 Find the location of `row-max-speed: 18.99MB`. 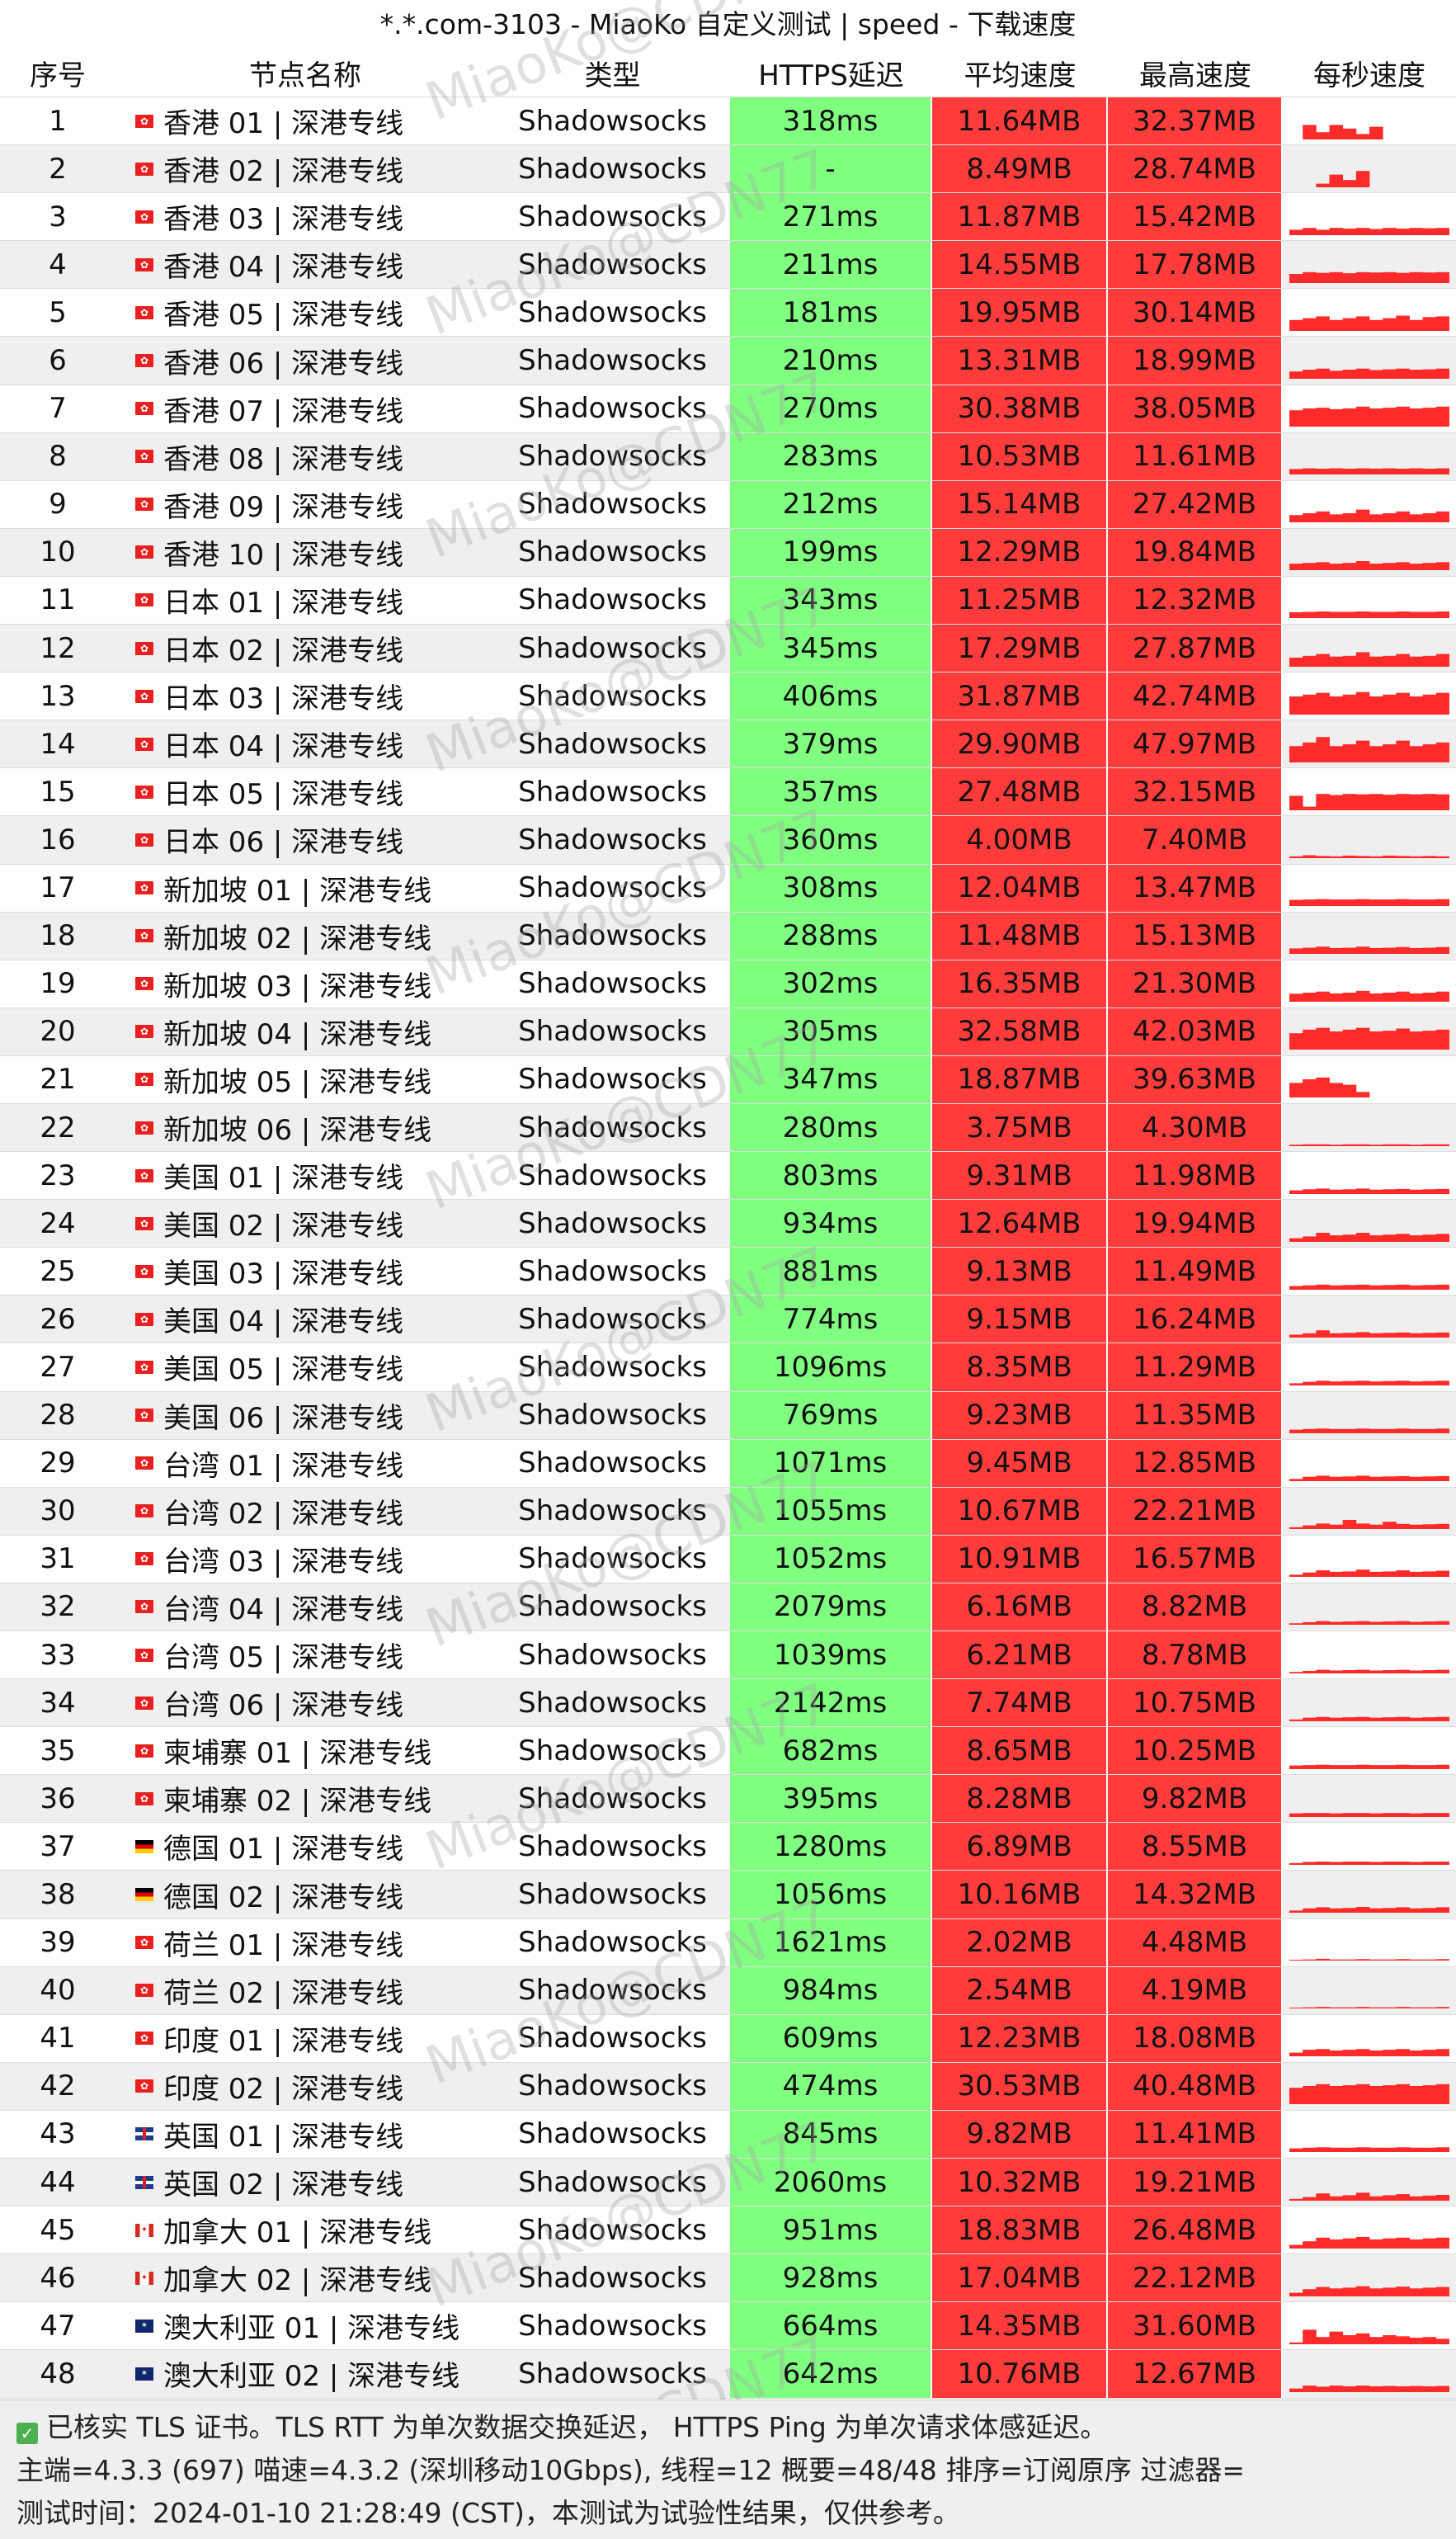

row-max-speed: 18.99MB is located at coordinates (1195, 361).